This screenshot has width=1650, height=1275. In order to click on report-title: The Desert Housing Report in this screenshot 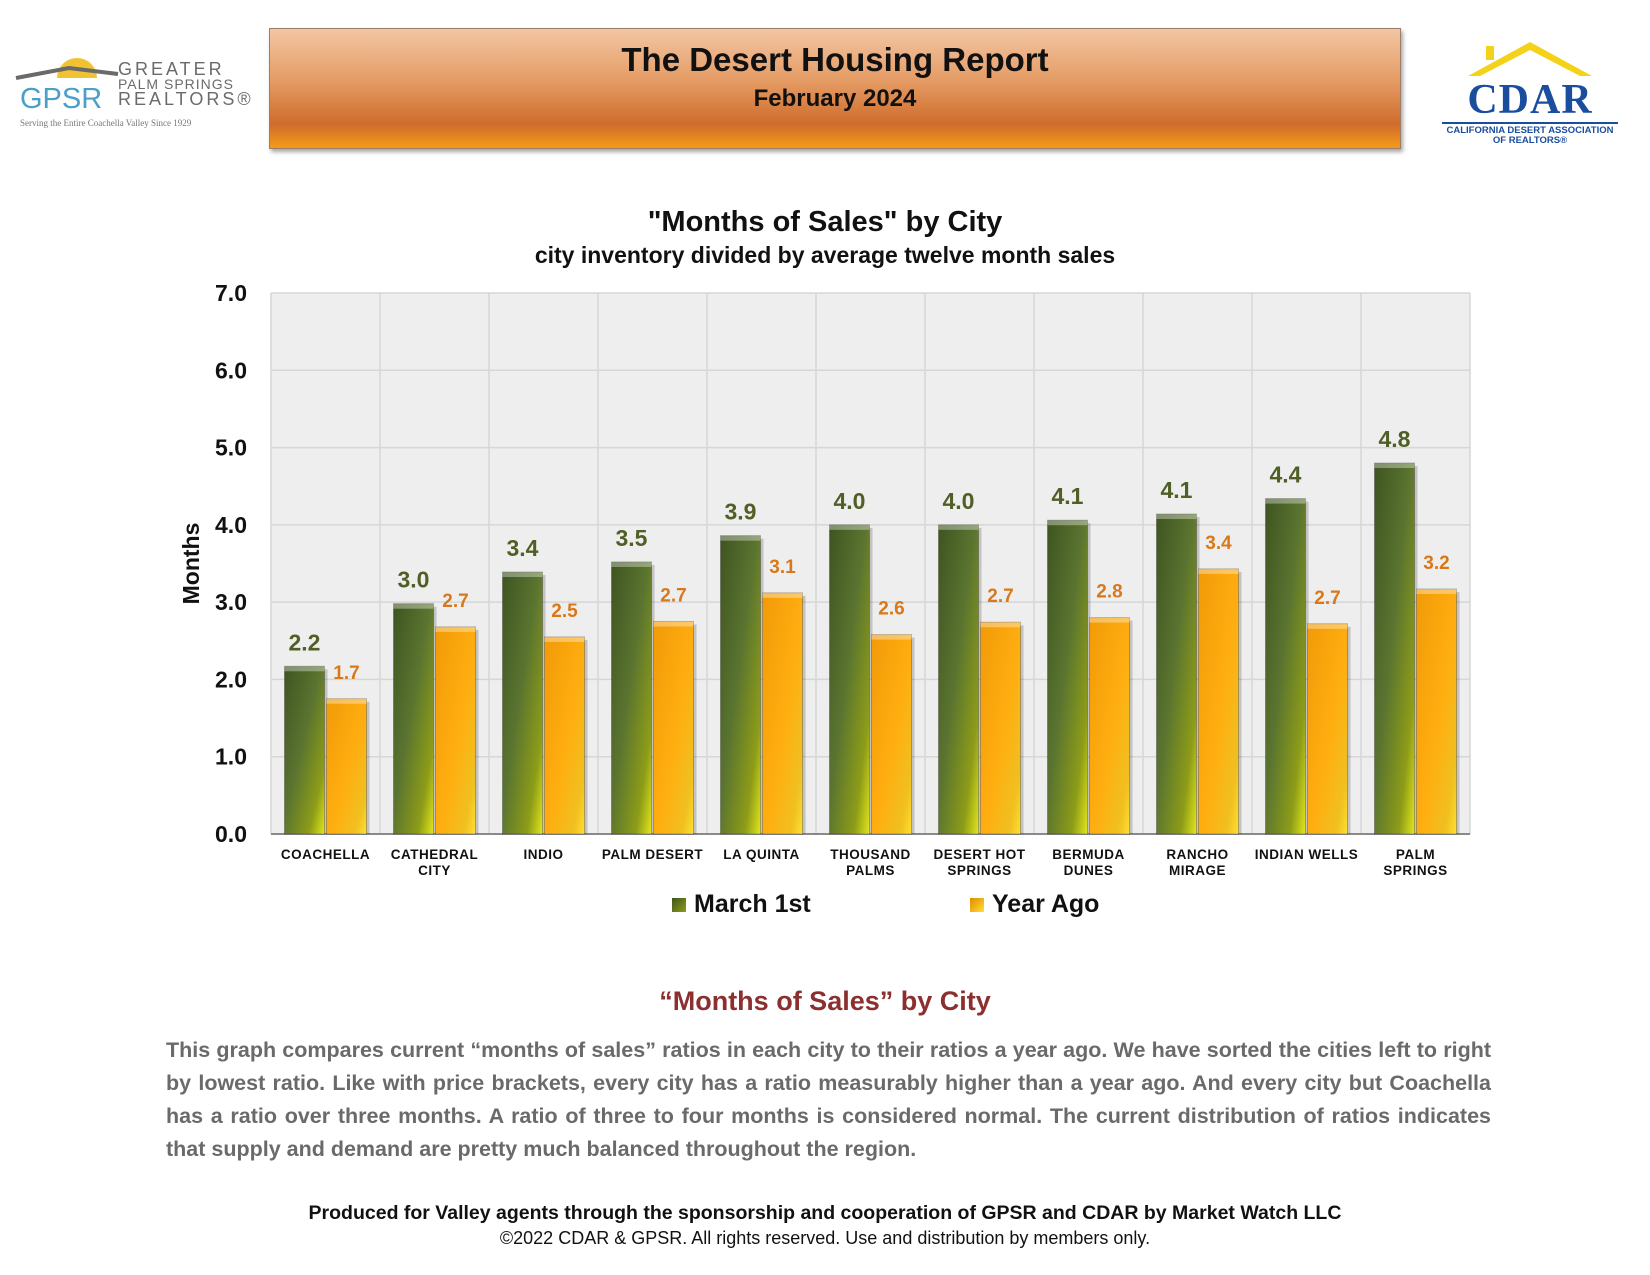, I will do `click(835, 59)`.